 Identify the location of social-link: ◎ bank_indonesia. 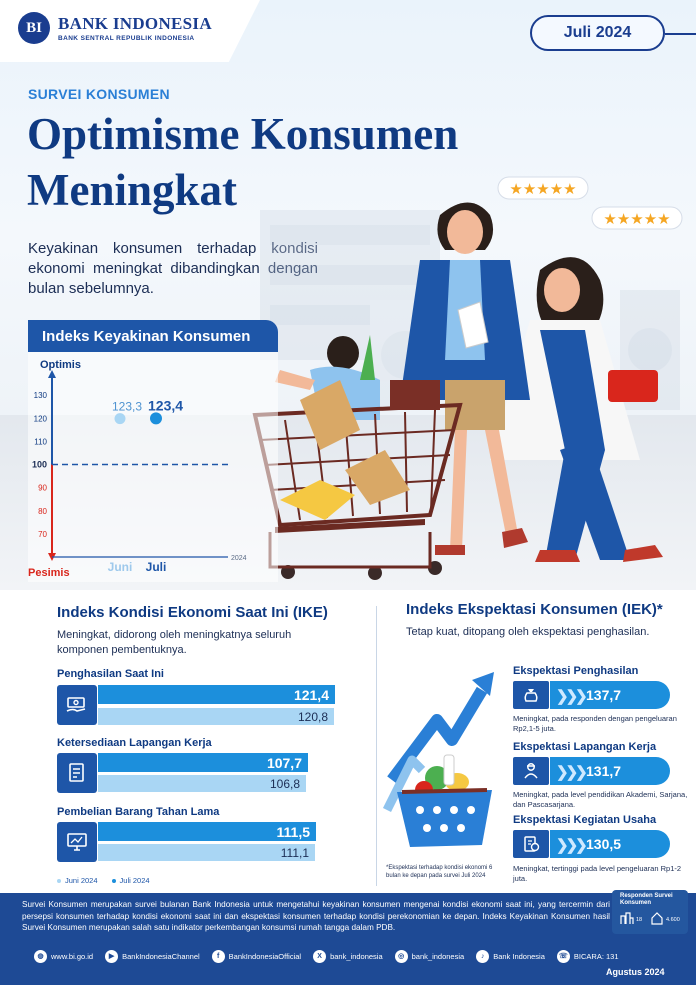
(429, 956).